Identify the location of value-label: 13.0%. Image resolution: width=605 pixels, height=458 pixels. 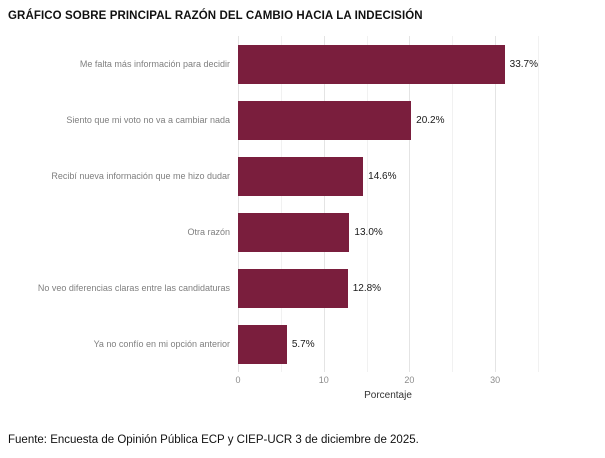
(368, 232).